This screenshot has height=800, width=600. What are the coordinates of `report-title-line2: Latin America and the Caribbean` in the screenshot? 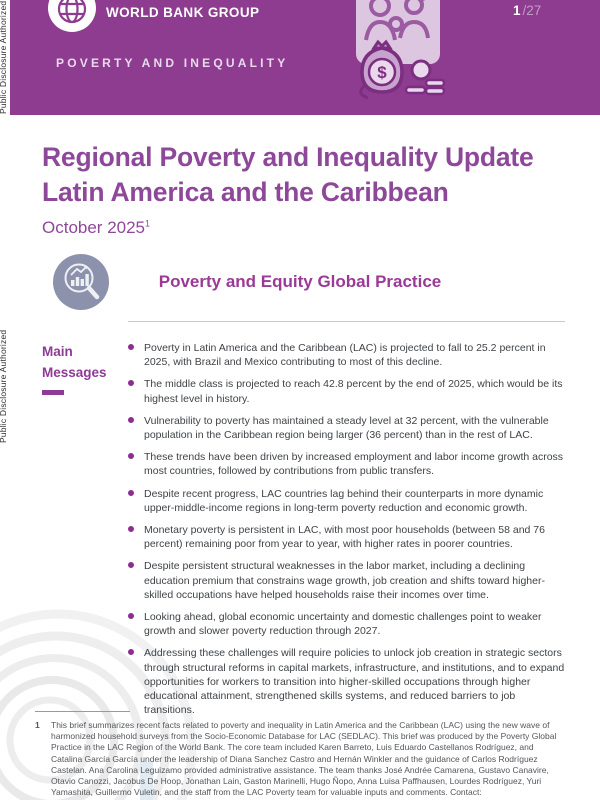 It's located at (245, 192).